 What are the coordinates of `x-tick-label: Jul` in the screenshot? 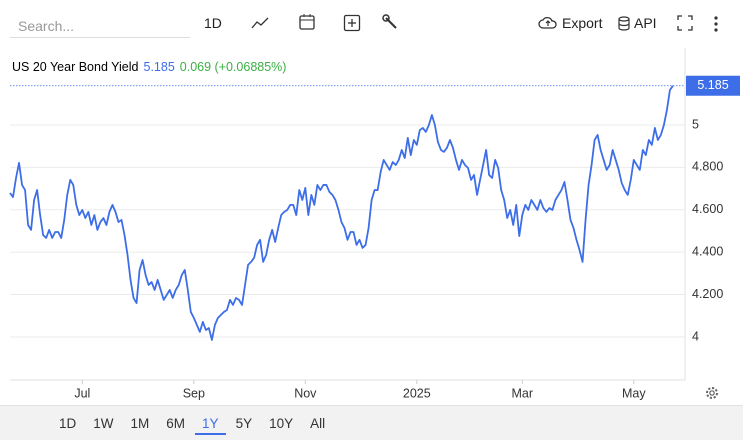 It's located at (82, 393).